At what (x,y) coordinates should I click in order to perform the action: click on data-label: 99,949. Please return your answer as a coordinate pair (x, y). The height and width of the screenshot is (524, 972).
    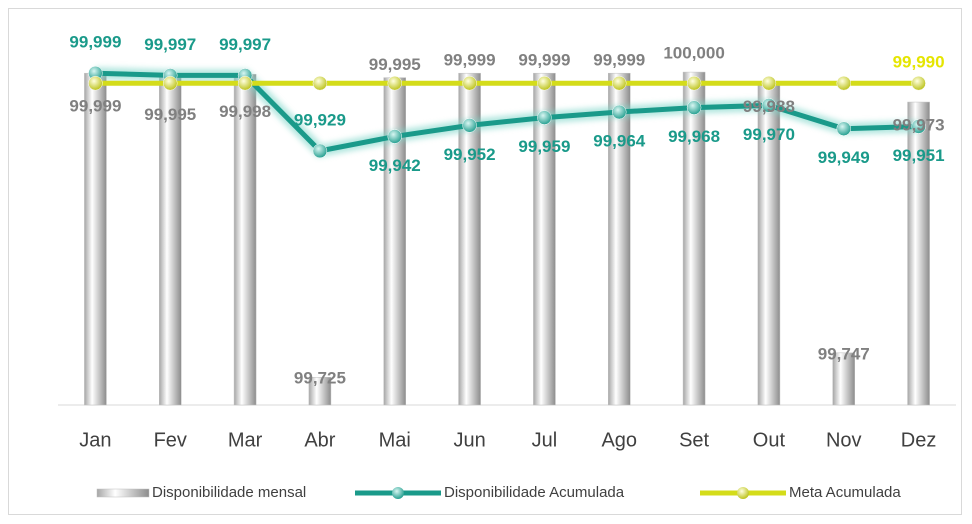
    Looking at the image, I should click on (844, 157).